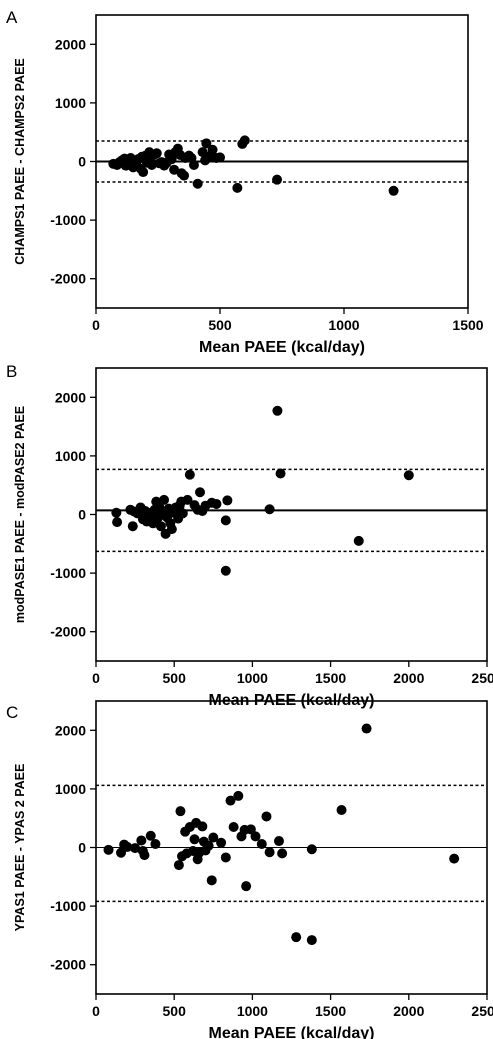 The height and width of the screenshot is (1039, 493). Describe the element at coordinates (20, 161) in the screenshot. I see `y-axis-title: CHAMPS1 PAEE - CHAMPS2 PAEE` at that location.